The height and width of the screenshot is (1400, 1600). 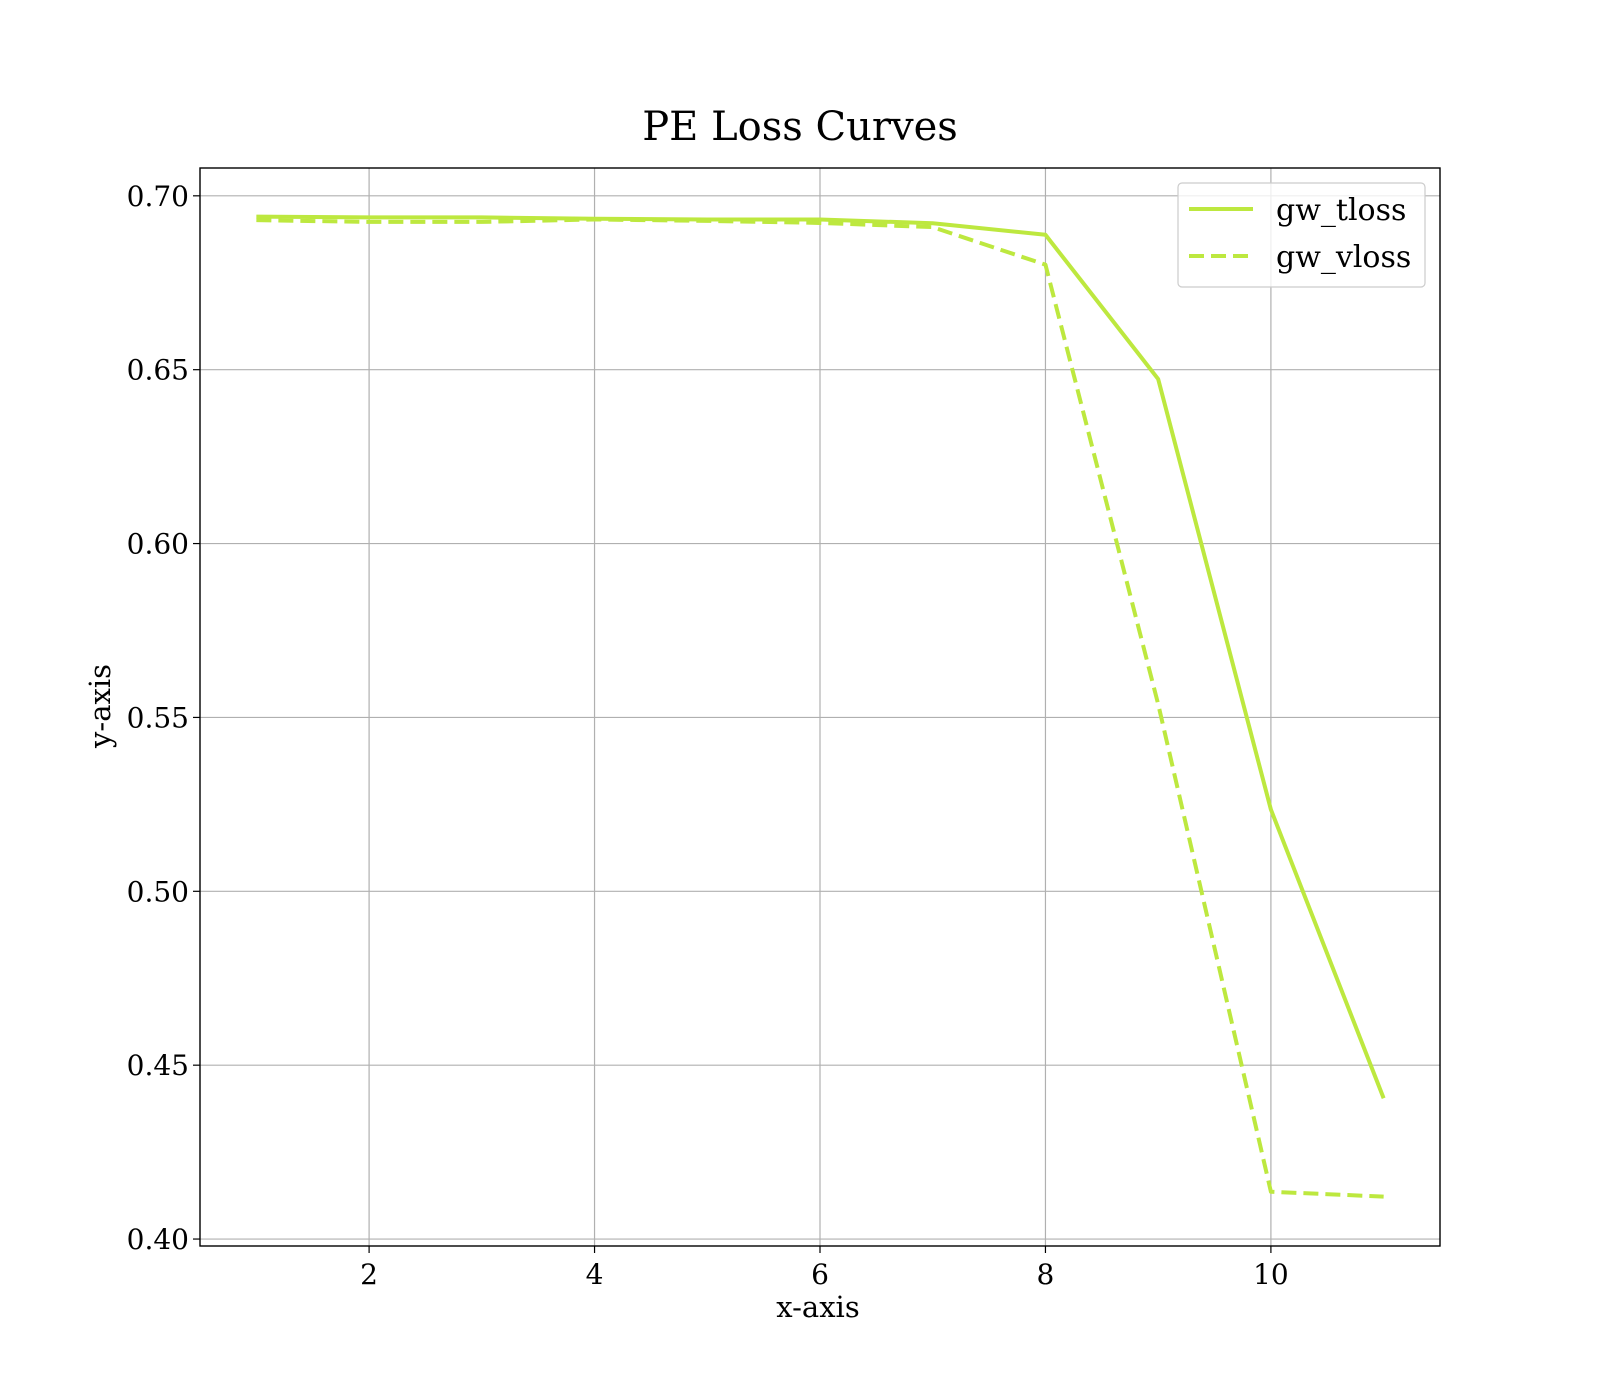 I want to click on legend-label-gw-vloss: gw_vloss, so click(x=1343, y=257).